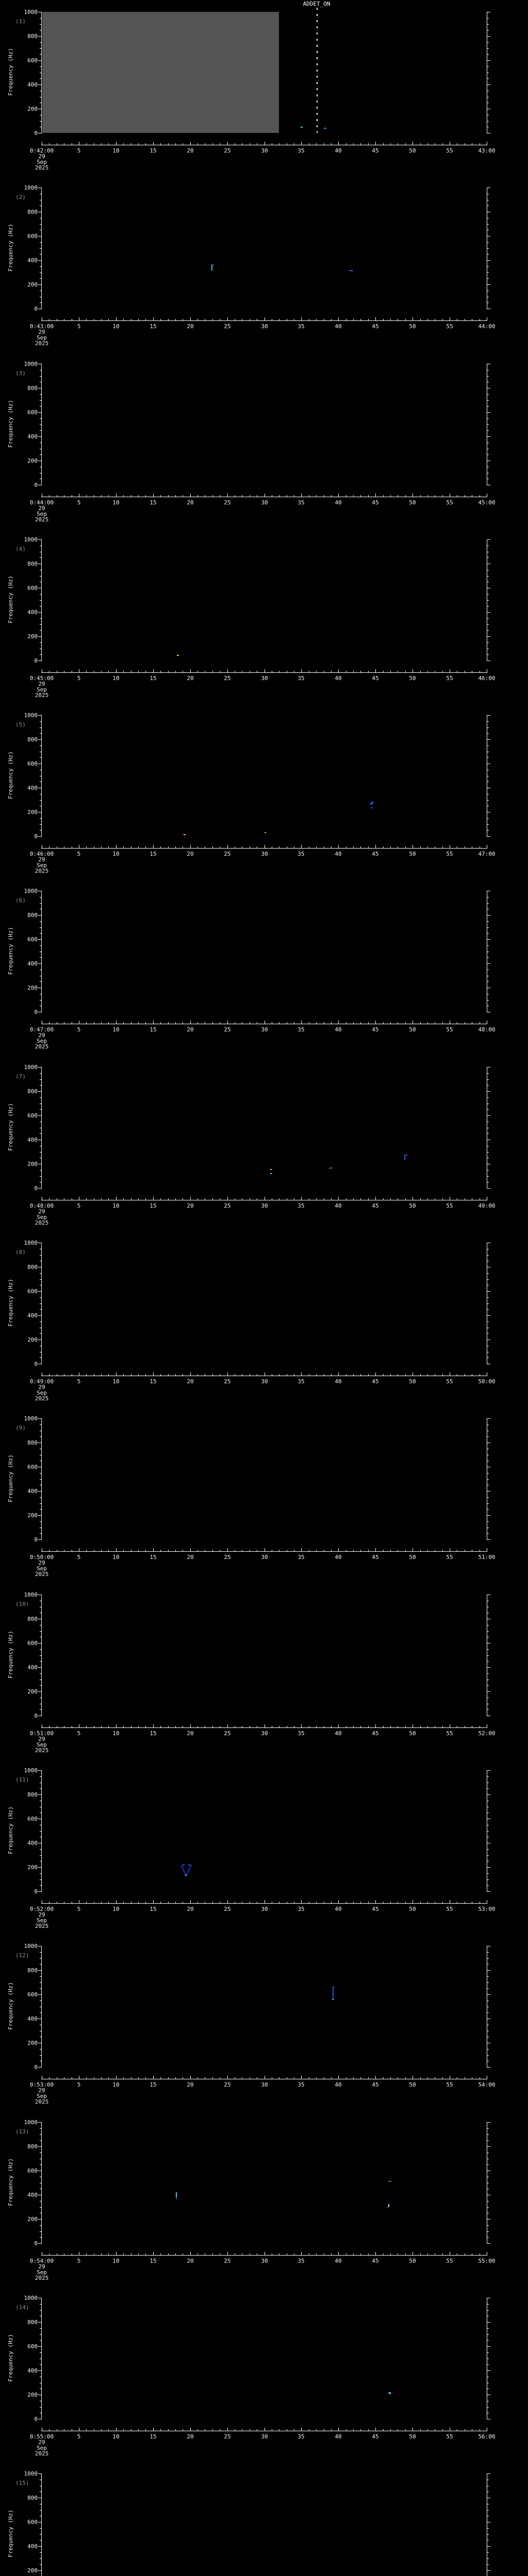  Describe the element at coordinates (42, 1568) in the screenshot. I see `date-line: Sep` at that location.